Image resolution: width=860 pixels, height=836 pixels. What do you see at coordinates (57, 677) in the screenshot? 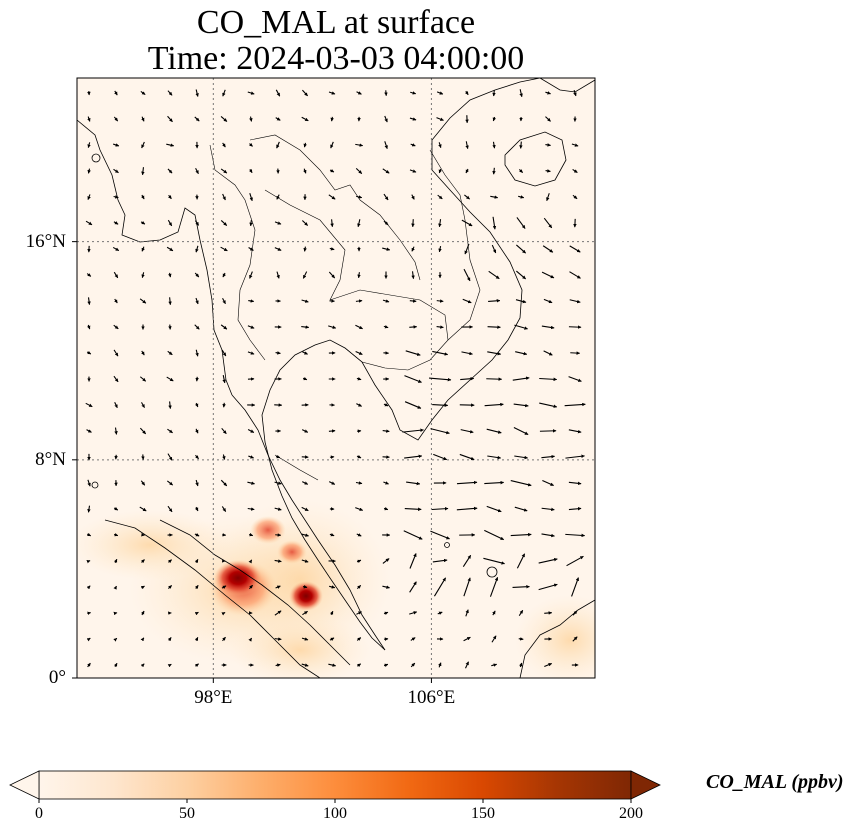
I see `lat-tick-label: 0°` at bounding box center [57, 677].